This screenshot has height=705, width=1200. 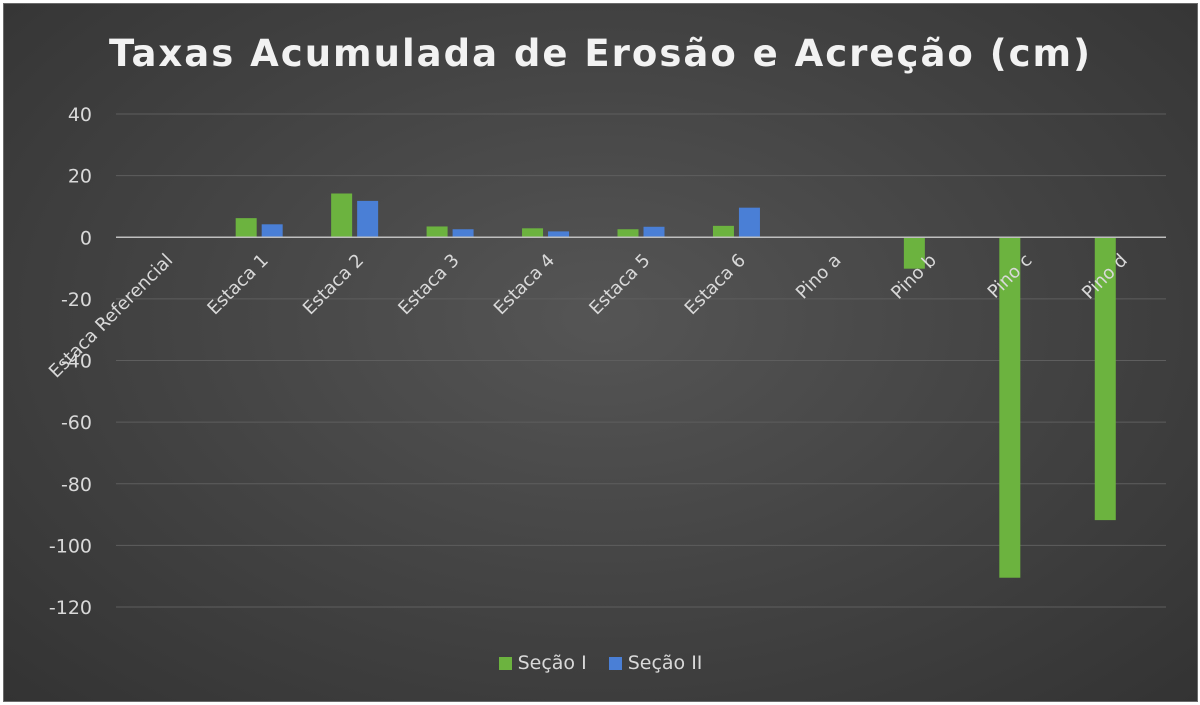 I want to click on legend-item-secao-i: Seção I, so click(x=542, y=663).